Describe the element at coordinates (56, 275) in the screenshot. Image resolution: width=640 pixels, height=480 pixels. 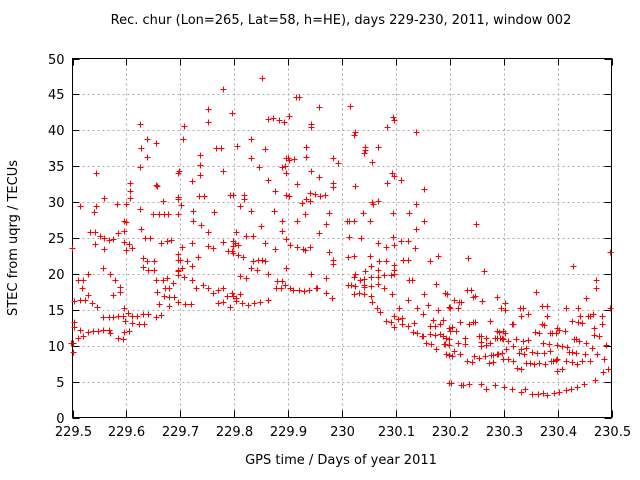
I see `svg-text: 20` at that location.